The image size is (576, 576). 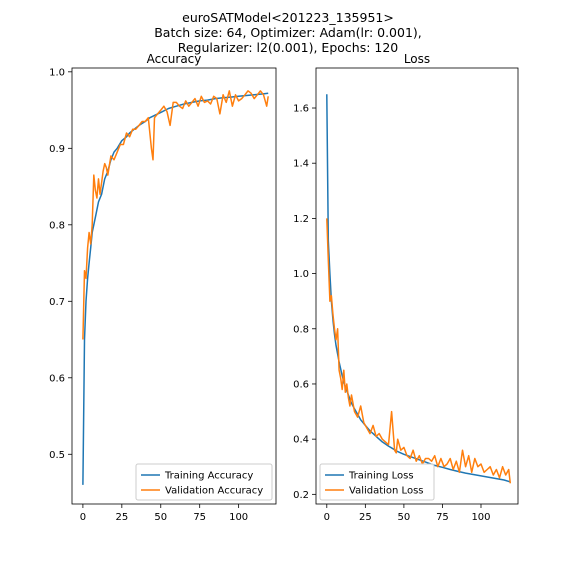 I want to click on accuracy-legend-label-validation: Validation Accuracy, so click(x=214, y=491).